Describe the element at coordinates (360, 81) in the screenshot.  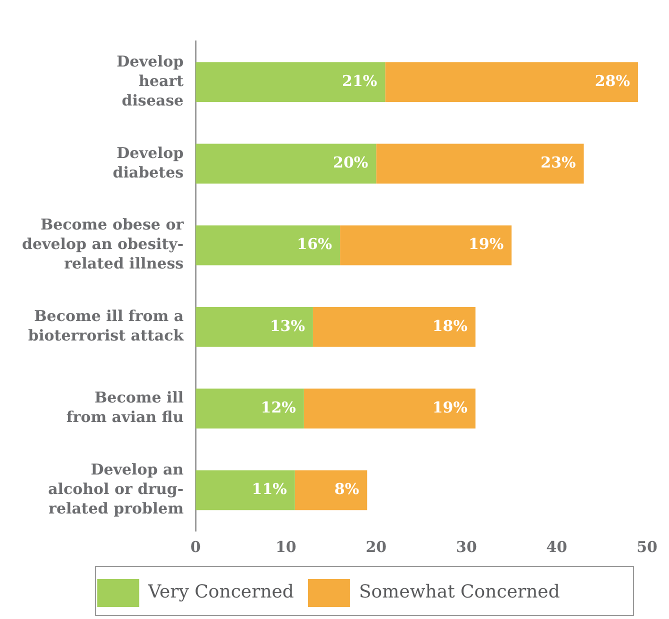
I see `data-label: 21%` at that location.